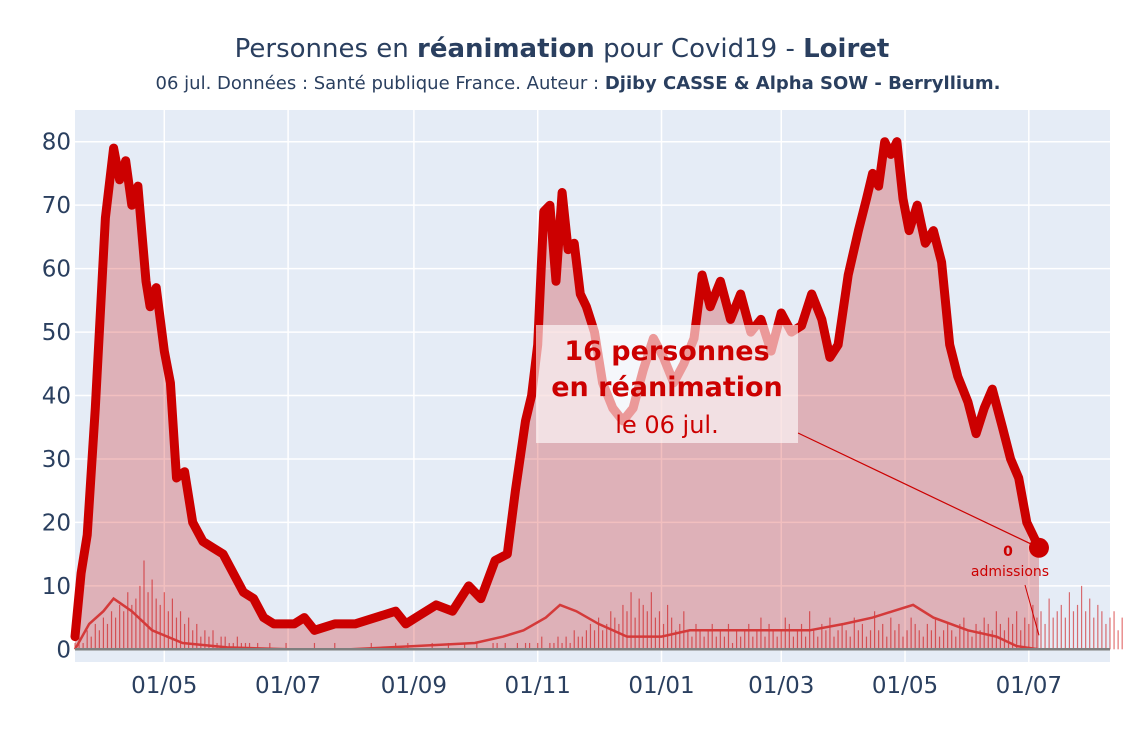  Describe the element at coordinates (666, 351) in the screenshot. I see `annotation-line-1: 16 personnes` at that location.